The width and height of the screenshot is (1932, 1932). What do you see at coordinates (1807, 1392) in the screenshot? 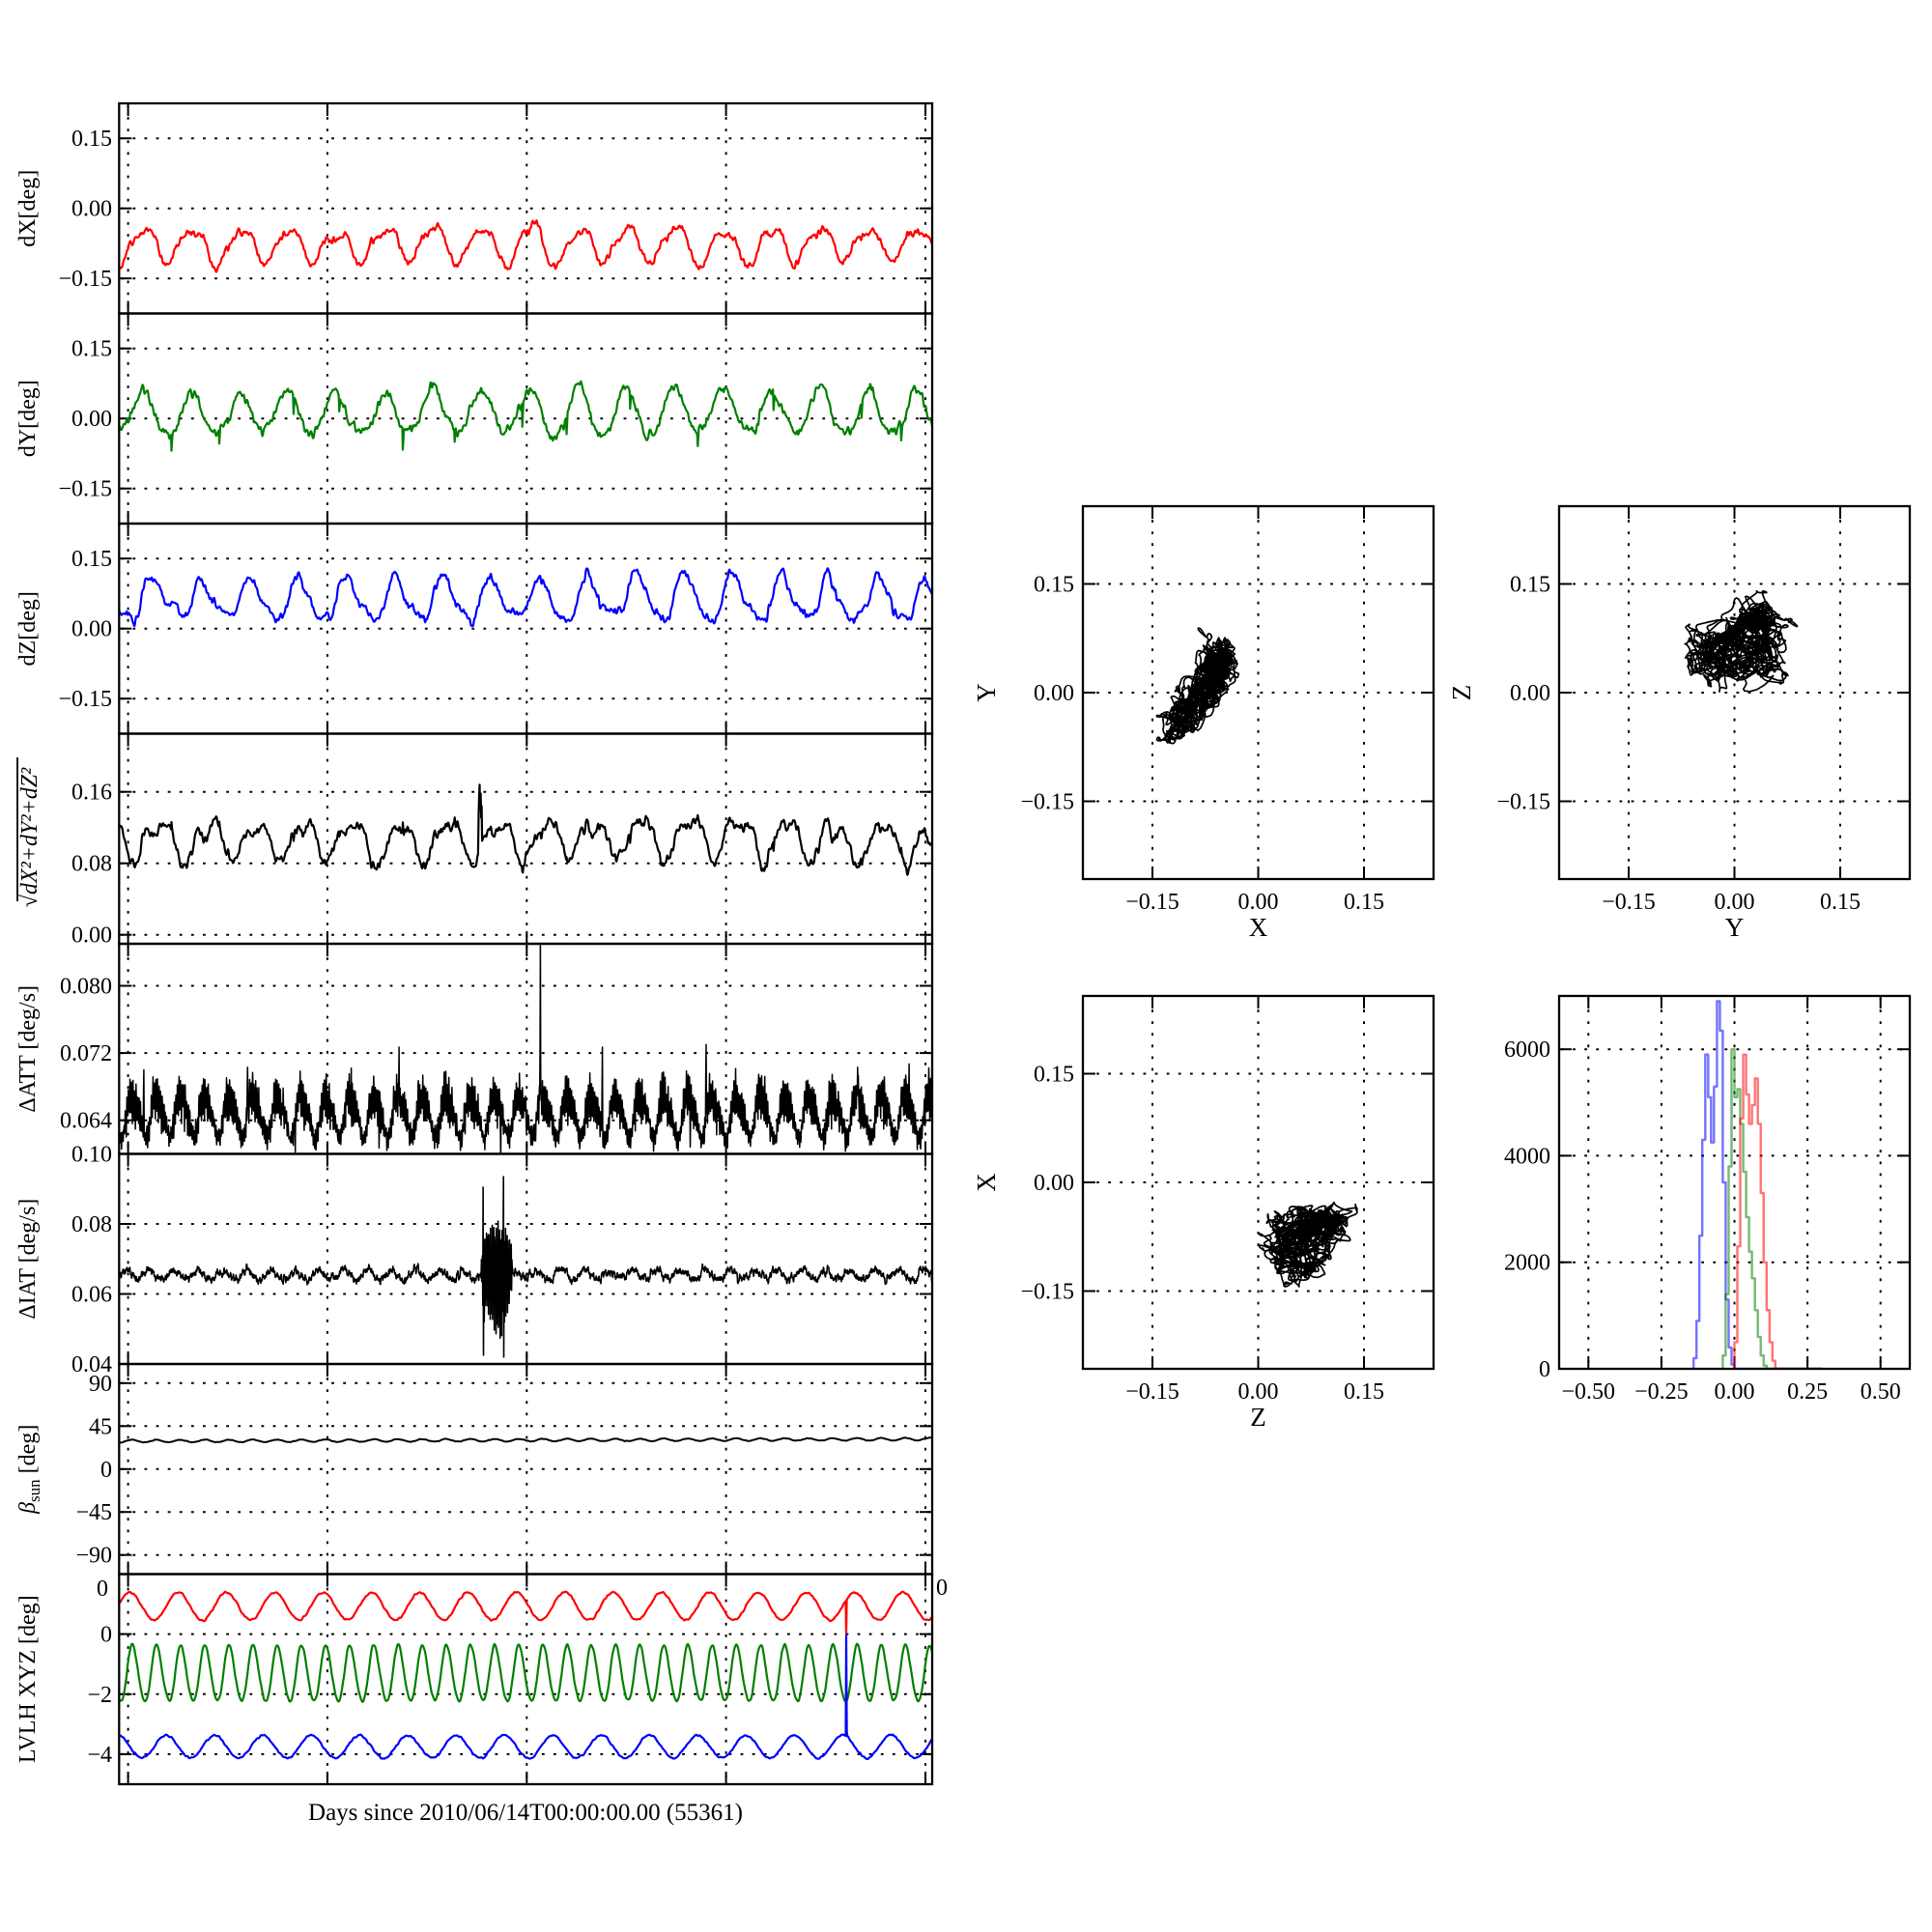
I see `svg-text: 0.25` at bounding box center [1807, 1392].